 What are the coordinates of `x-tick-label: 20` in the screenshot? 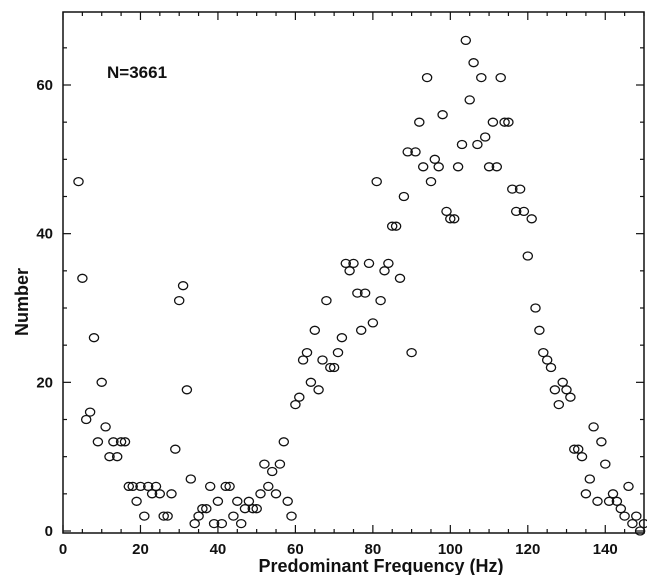 It's located at (140, 549).